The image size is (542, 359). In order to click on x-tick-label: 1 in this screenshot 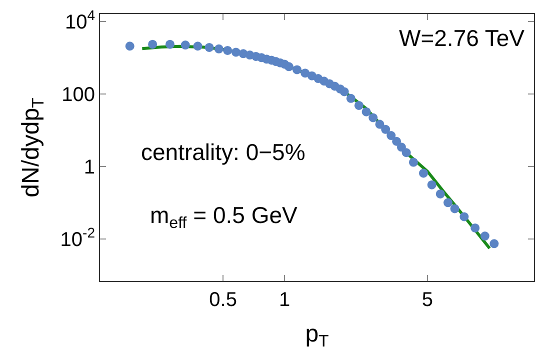, I will do `click(284, 300)`.